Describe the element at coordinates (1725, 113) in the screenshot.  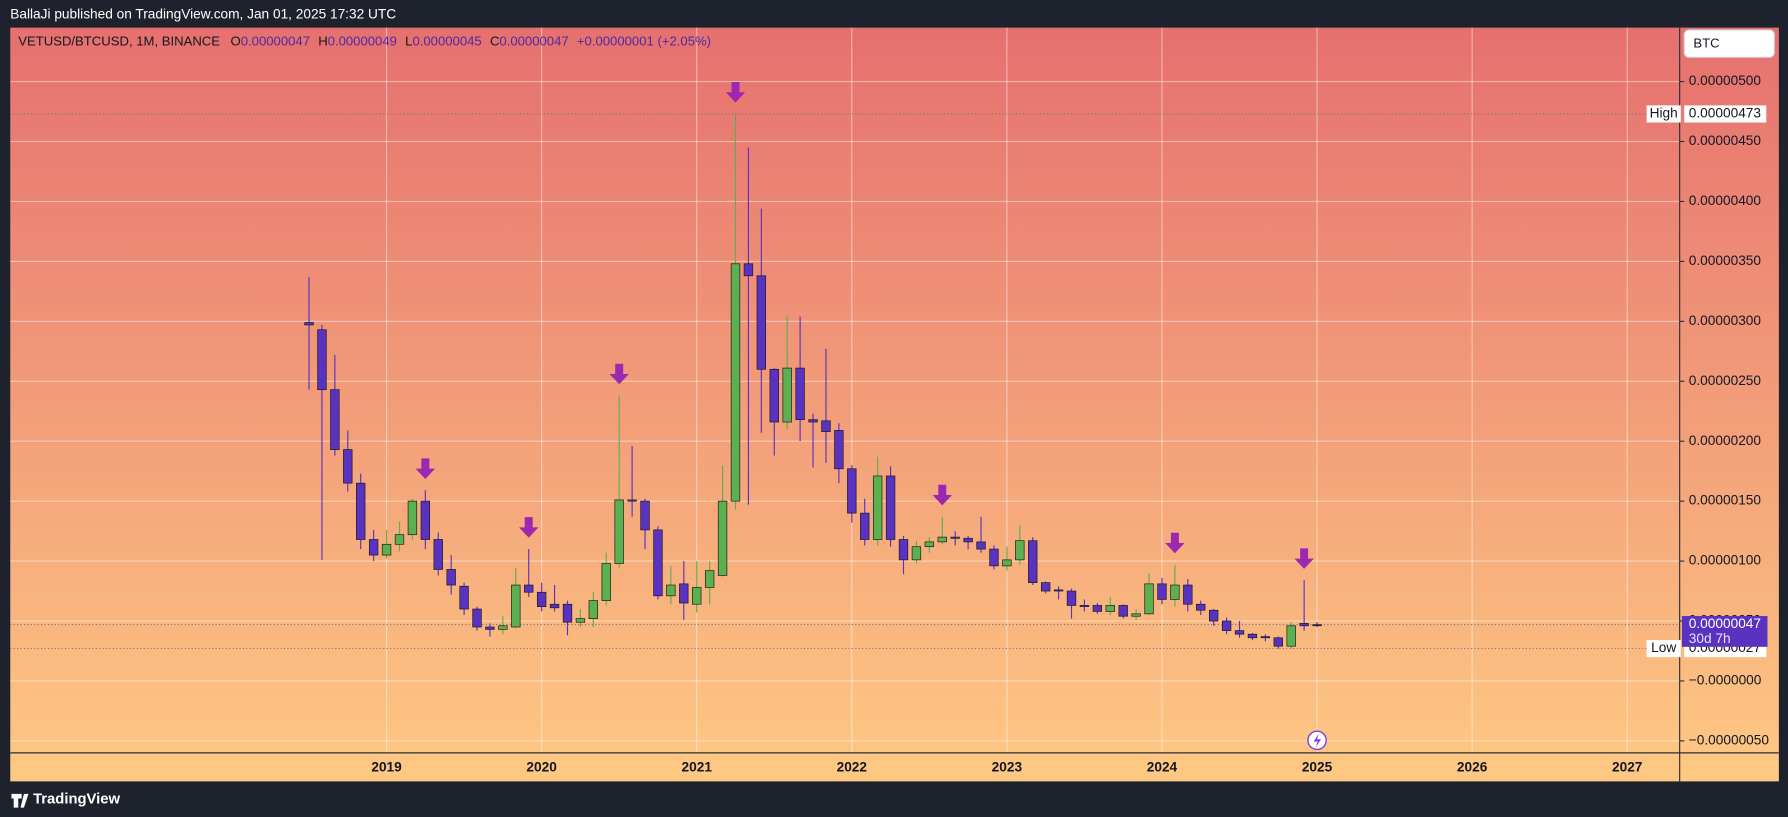
I see `marker-value: 0.00000473` at that location.